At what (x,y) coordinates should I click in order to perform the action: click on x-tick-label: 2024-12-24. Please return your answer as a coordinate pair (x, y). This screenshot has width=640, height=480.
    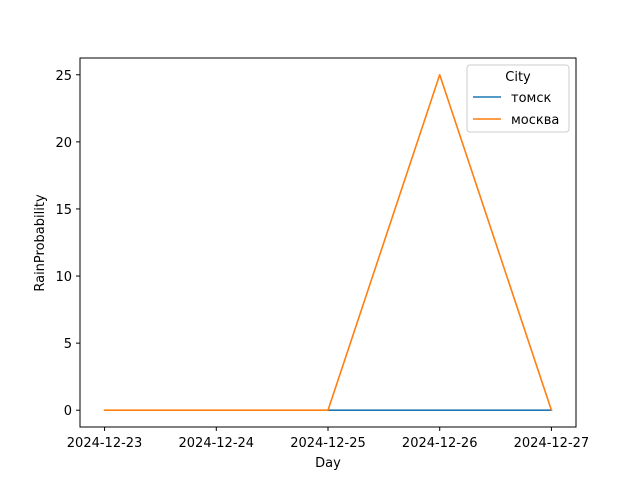
    Looking at the image, I should click on (217, 443).